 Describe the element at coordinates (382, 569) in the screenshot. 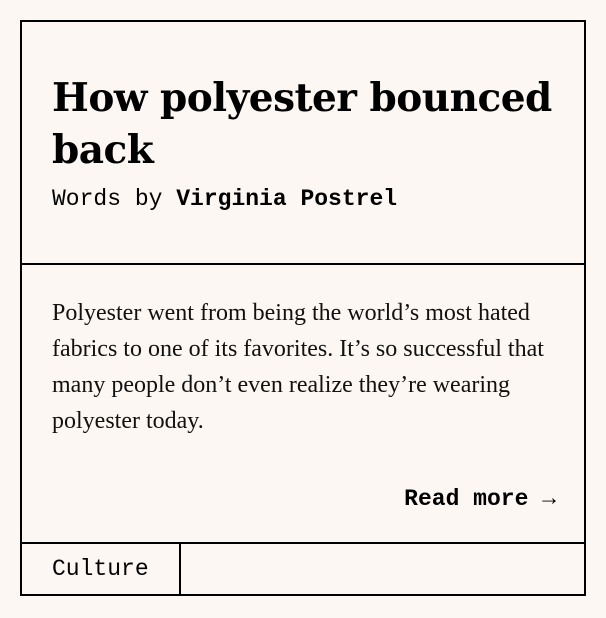

I see `footer-spacer` at that location.